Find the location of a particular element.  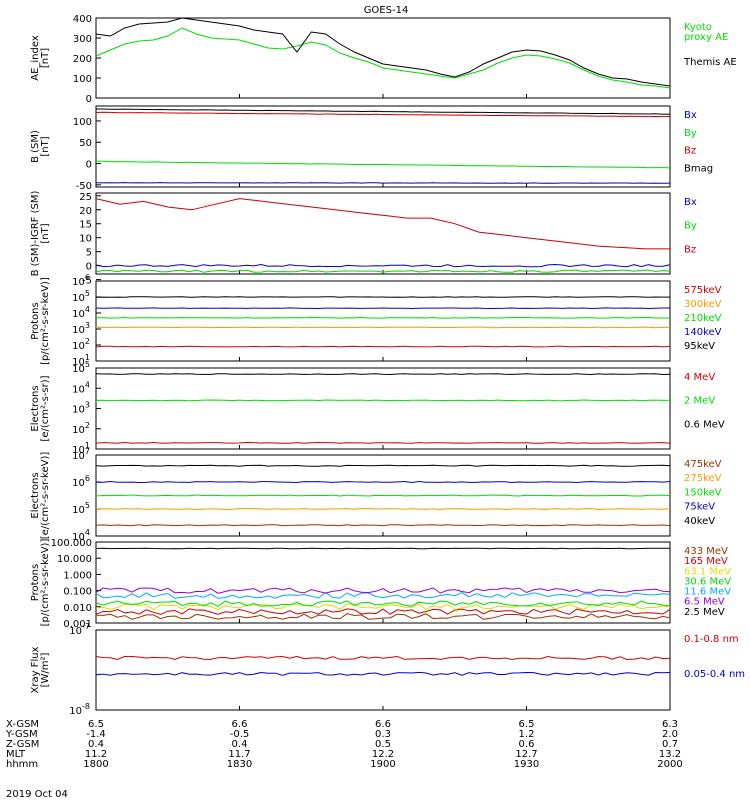

panel-6-ytick-label: 100.000 is located at coordinates (71, 543).